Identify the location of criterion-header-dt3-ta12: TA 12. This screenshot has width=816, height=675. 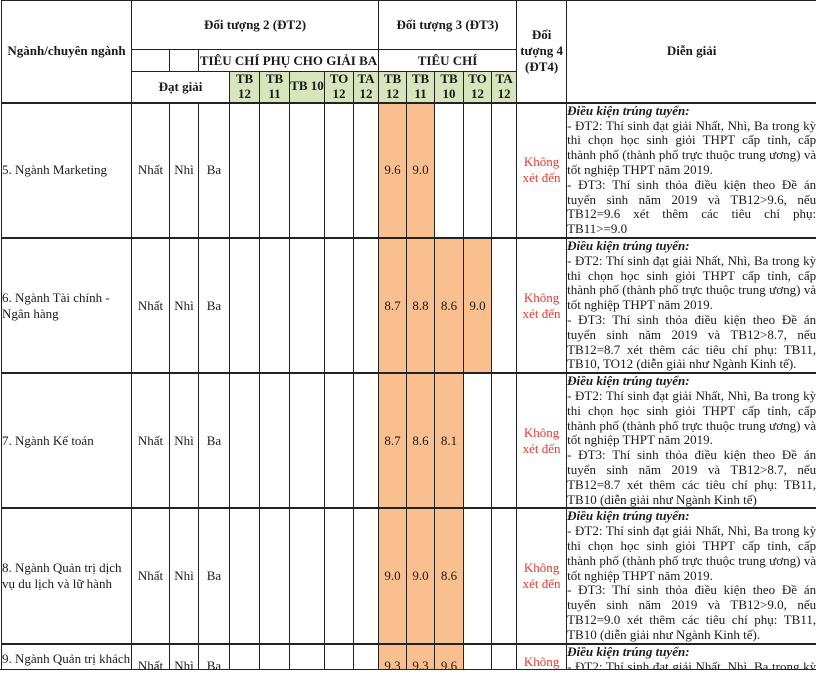
(504, 87).